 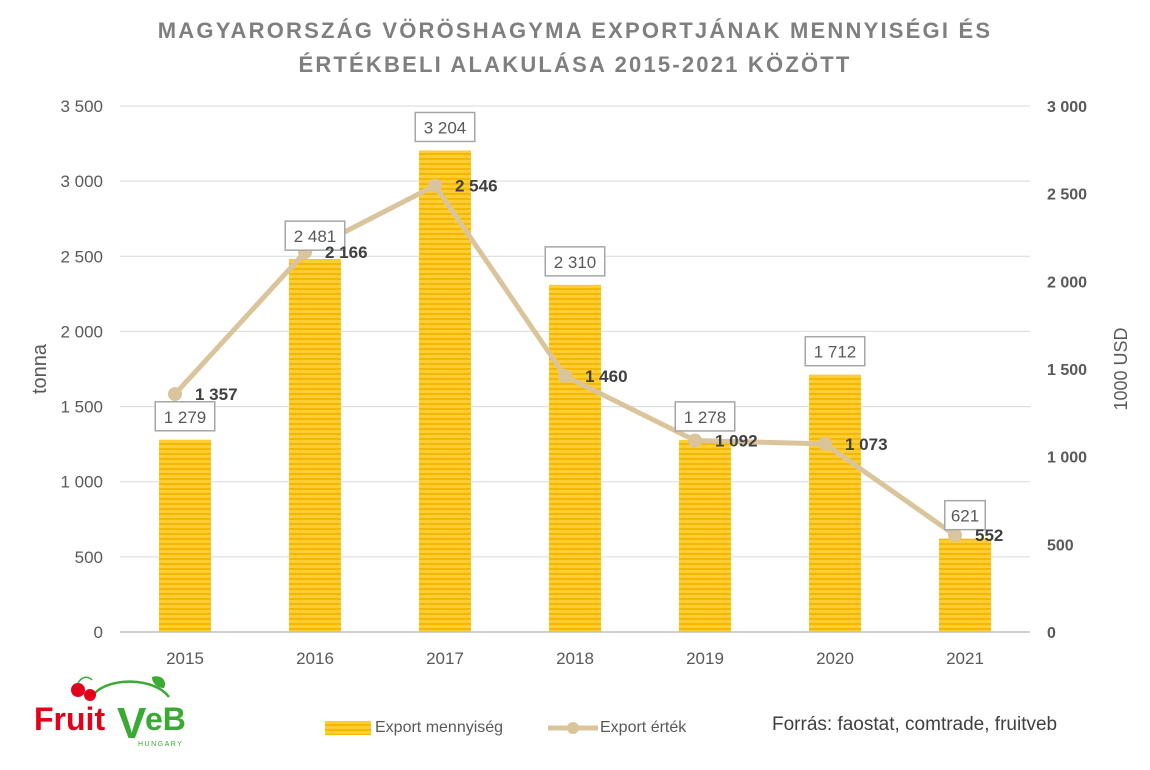 What do you see at coordinates (866, 444) in the screenshot?
I see `line-data-label: 1 073` at bounding box center [866, 444].